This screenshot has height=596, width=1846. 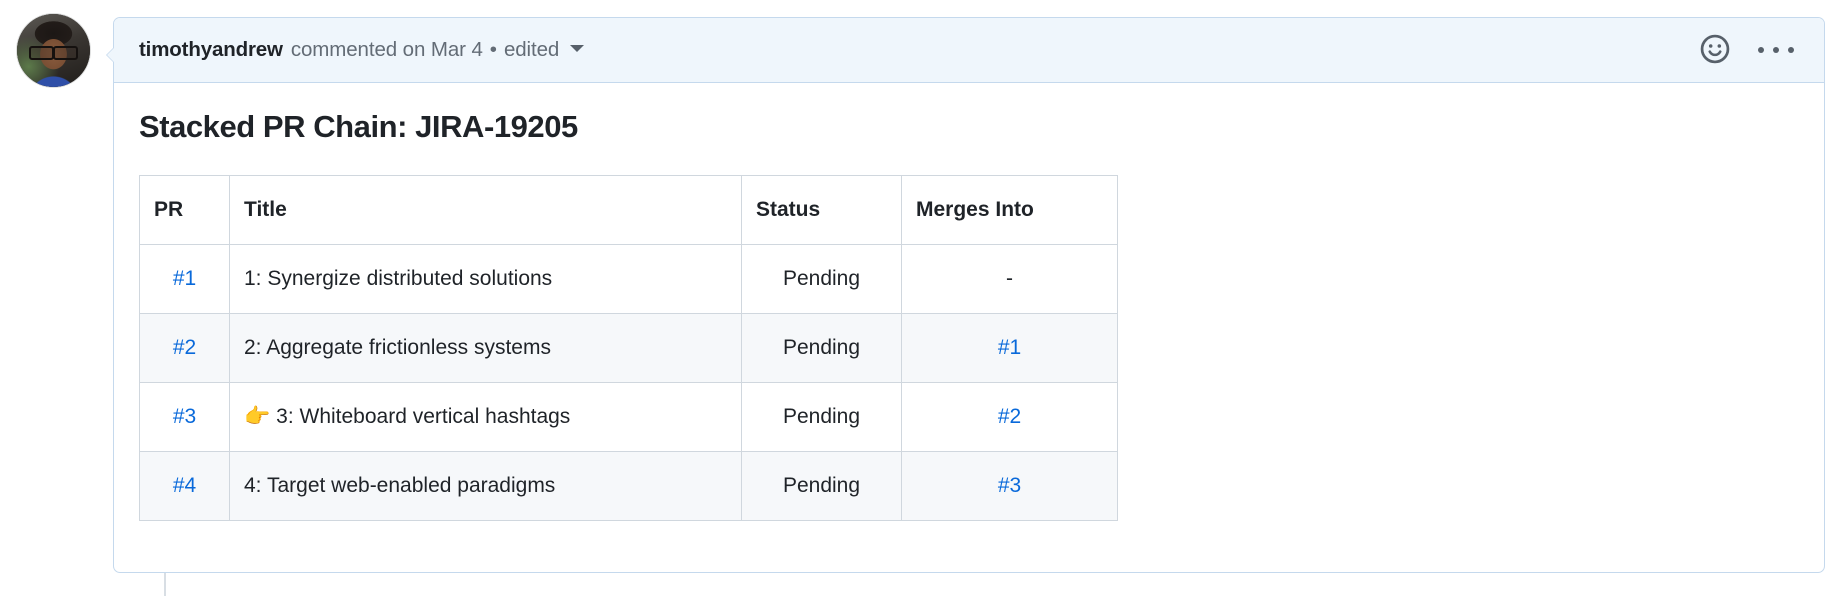 I want to click on pr-title-text: 1: Synergize distributed solutions, so click(x=398, y=278).